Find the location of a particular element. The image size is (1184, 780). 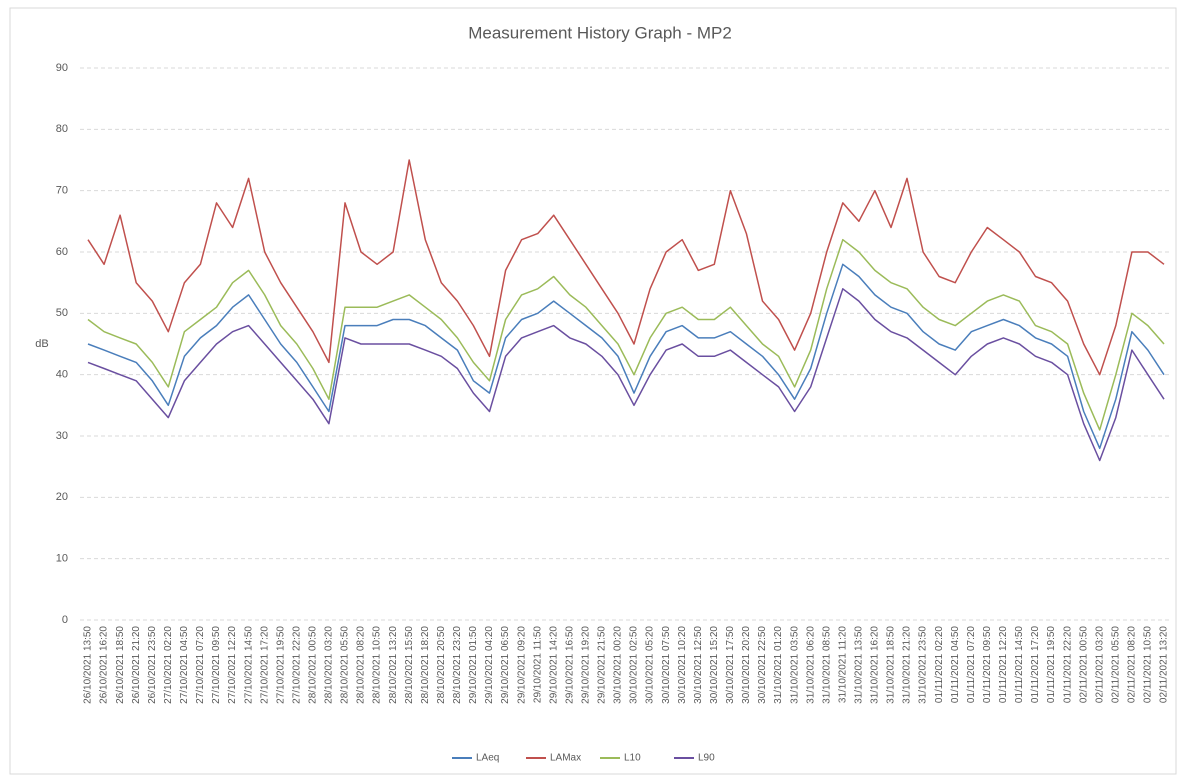

x-tick-label: 02/11/2021 03:20 is located at coordinates (1099, 665).